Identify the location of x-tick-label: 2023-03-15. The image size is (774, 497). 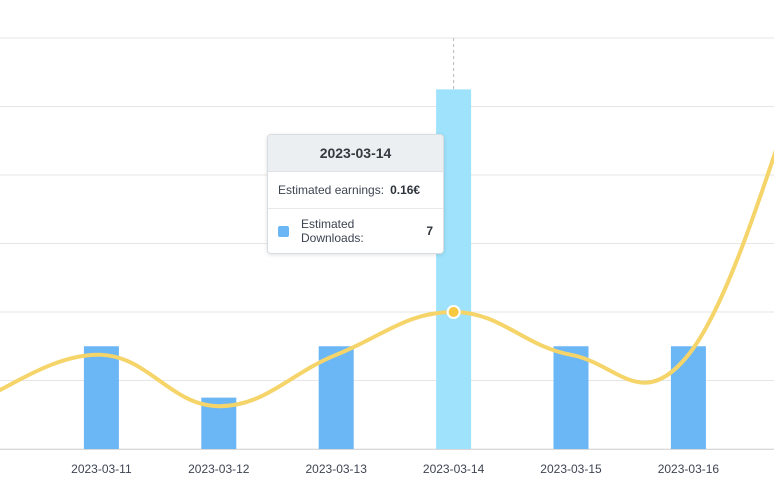
(571, 469).